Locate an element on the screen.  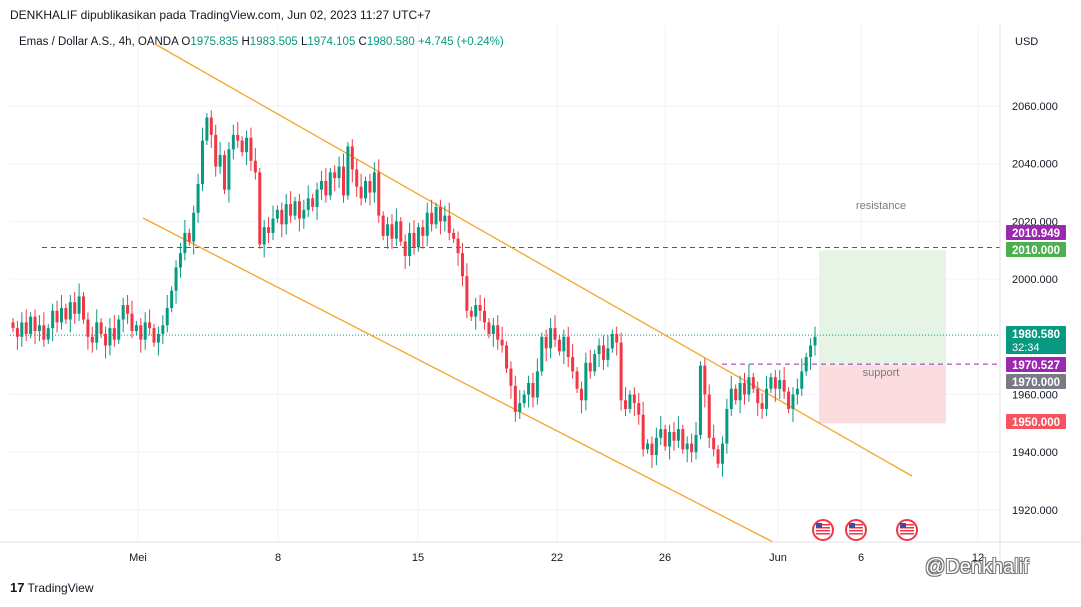
economic-events is located at coordinates (865, 530).